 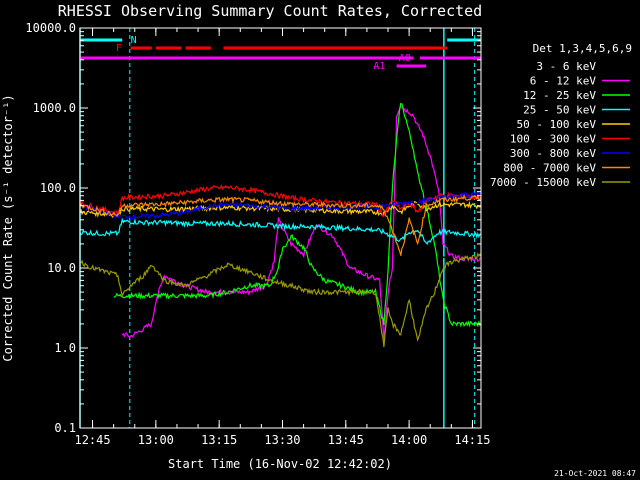 What do you see at coordinates (549, 168) in the screenshot?
I see `legend-label: 800 - 7000 keV` at bounding box center [549, 168].